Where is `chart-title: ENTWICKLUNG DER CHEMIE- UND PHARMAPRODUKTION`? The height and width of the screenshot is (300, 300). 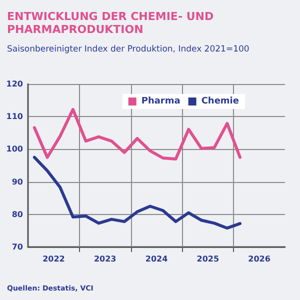
chart-title: ENTWICKLUNG DER CHEMIE- UND PHARMAPRODUKTION is located at coordinates (110, 23).